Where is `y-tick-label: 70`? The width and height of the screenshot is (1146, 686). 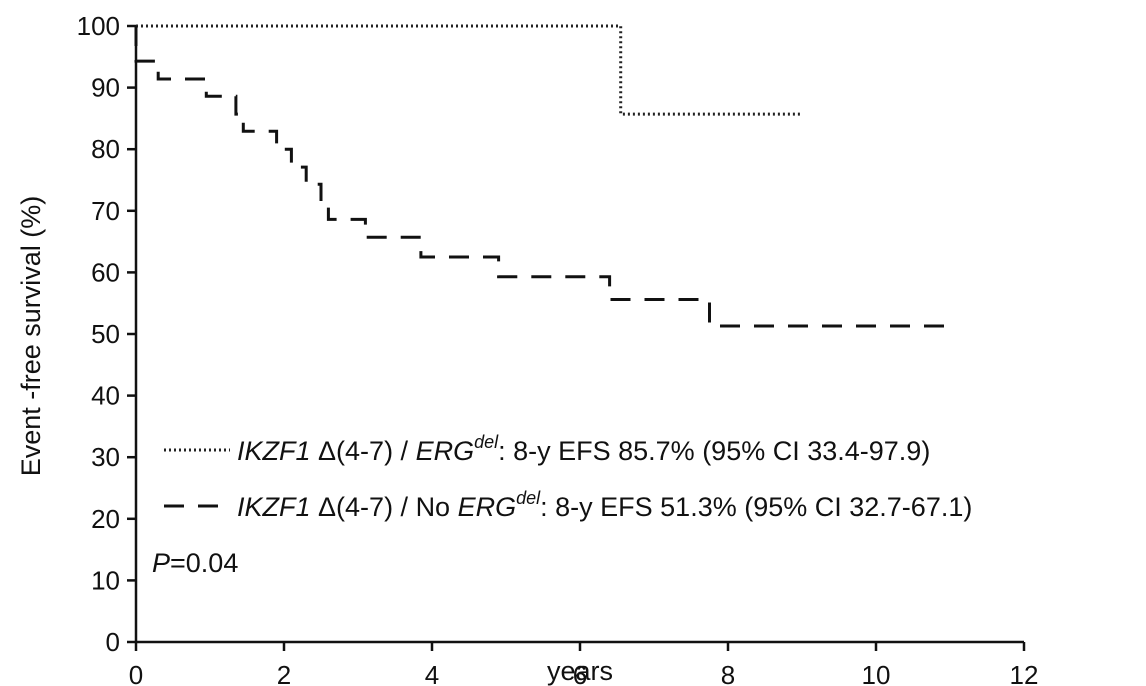
y-tick-label: 70 is located at coordinates (105, 211).